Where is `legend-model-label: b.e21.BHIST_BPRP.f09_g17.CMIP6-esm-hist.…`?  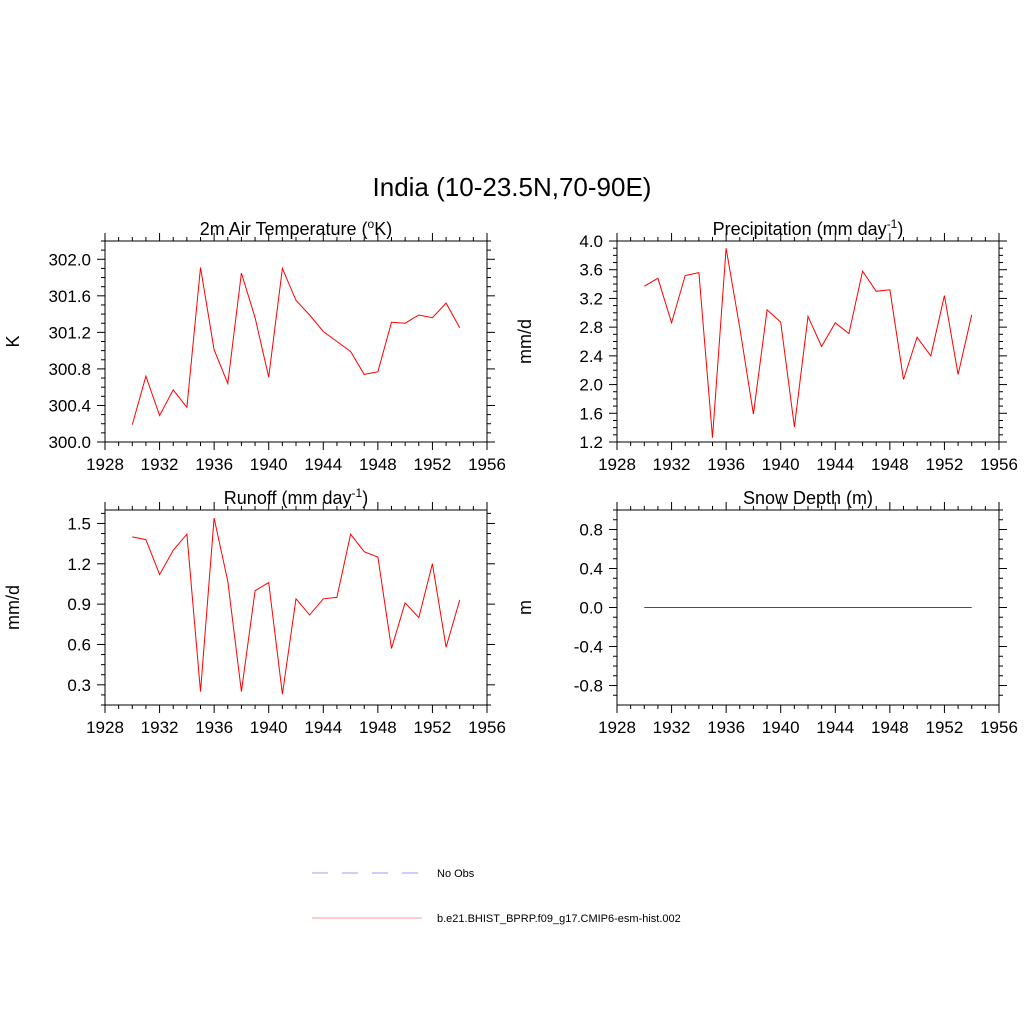 legend-model-label: b.e21.BHIST_BPRP.f09_g17.CMIP6-esm-hist.… is located at coordinates (559, 919).